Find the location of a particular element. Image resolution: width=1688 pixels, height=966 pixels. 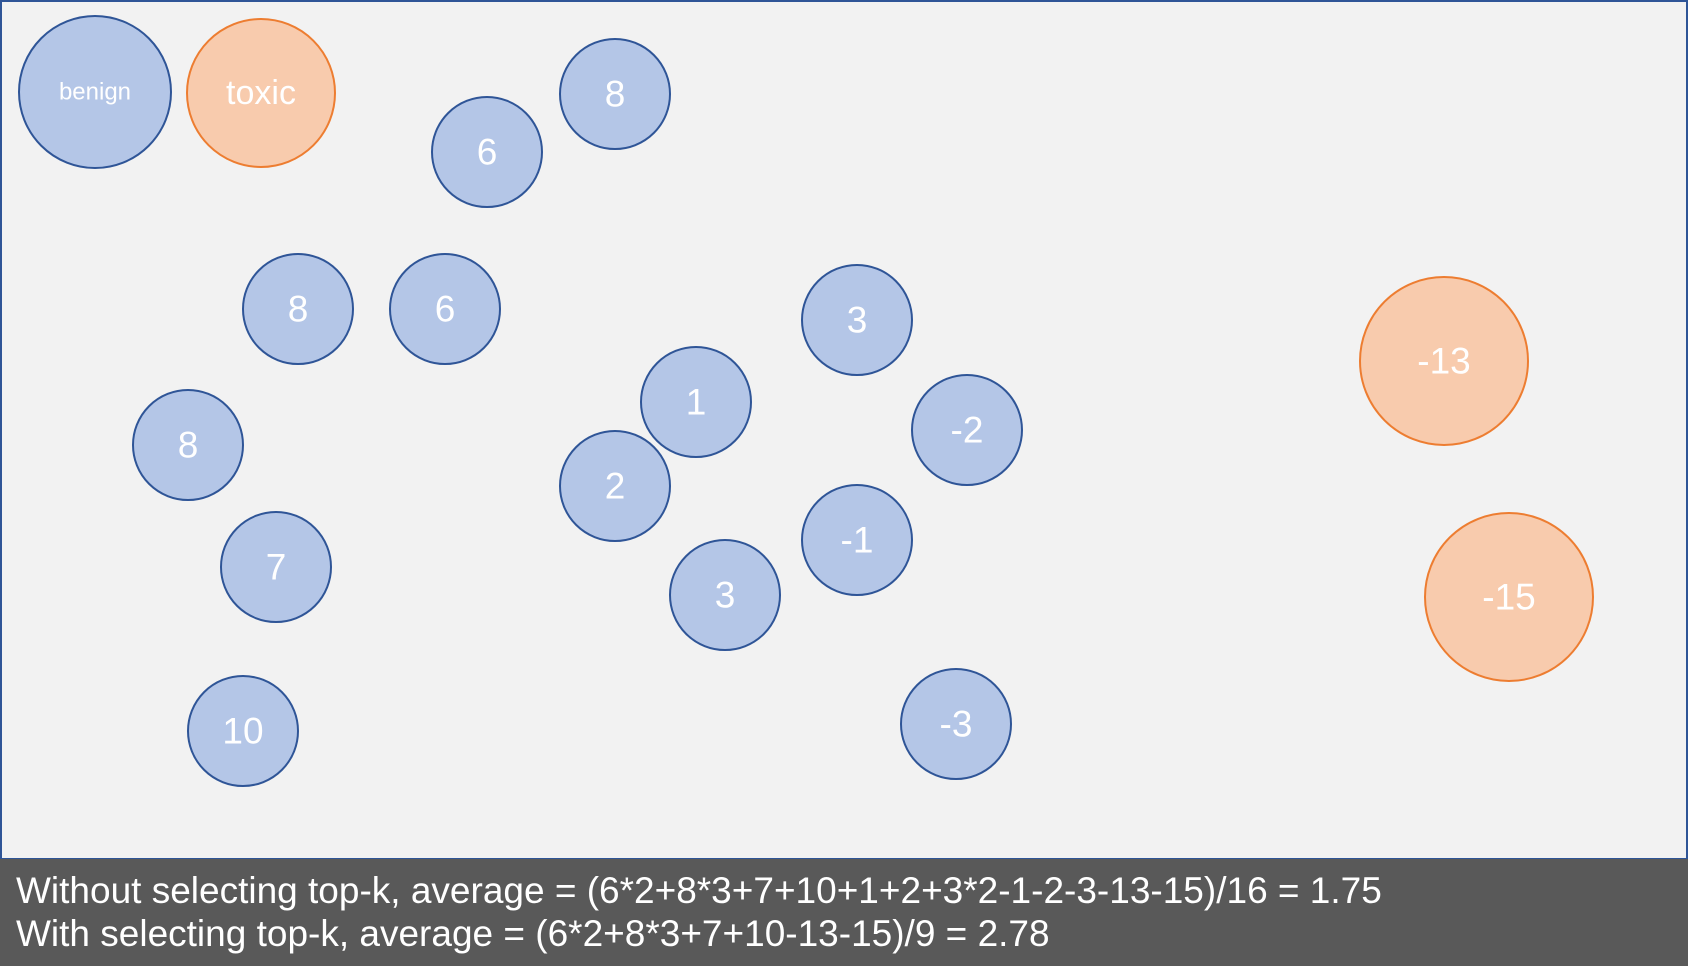

score-node-label: 1 is located at coordinates (696, 402).